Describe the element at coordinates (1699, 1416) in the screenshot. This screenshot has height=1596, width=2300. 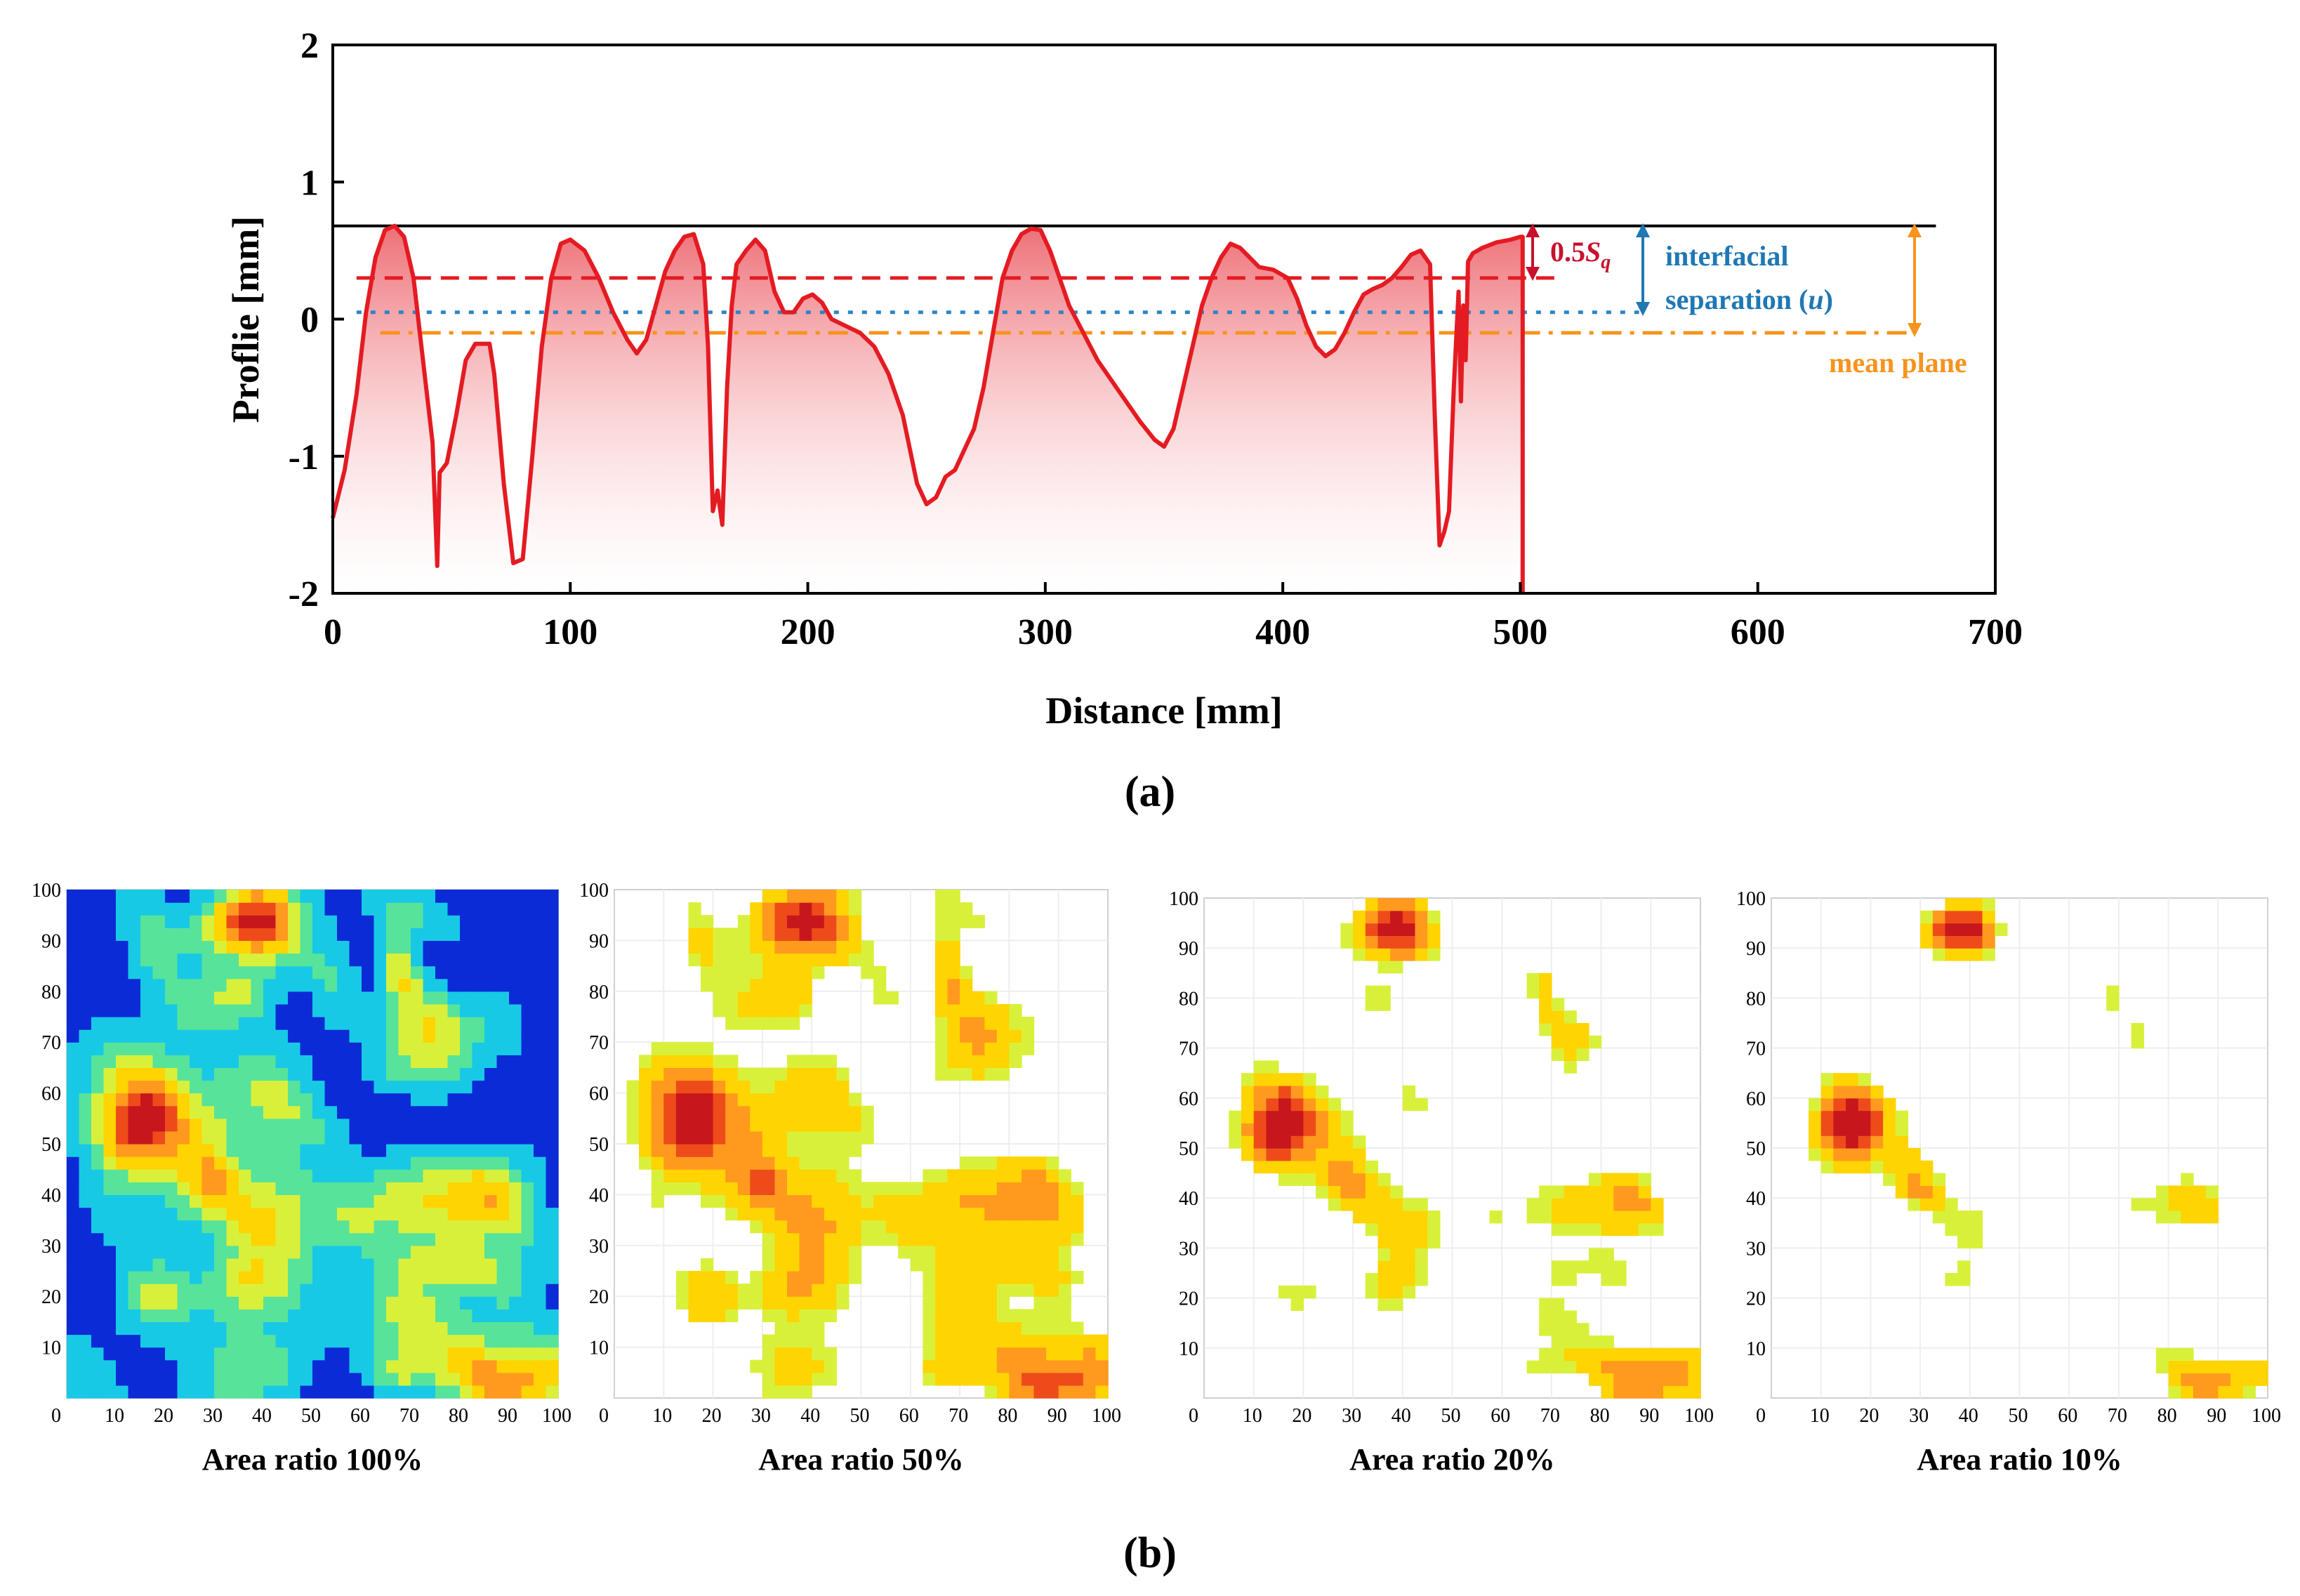
I see `map-x-tick-label: 100` at that location.